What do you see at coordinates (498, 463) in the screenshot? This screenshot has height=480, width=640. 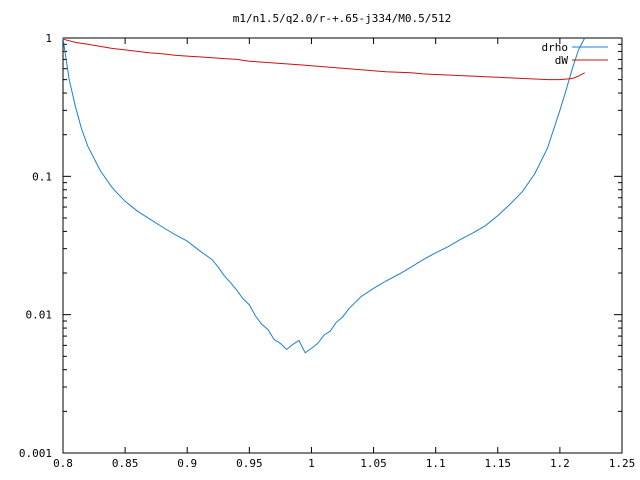 I see `x-tick-label: 1.15` at bounding box center [498, 463].